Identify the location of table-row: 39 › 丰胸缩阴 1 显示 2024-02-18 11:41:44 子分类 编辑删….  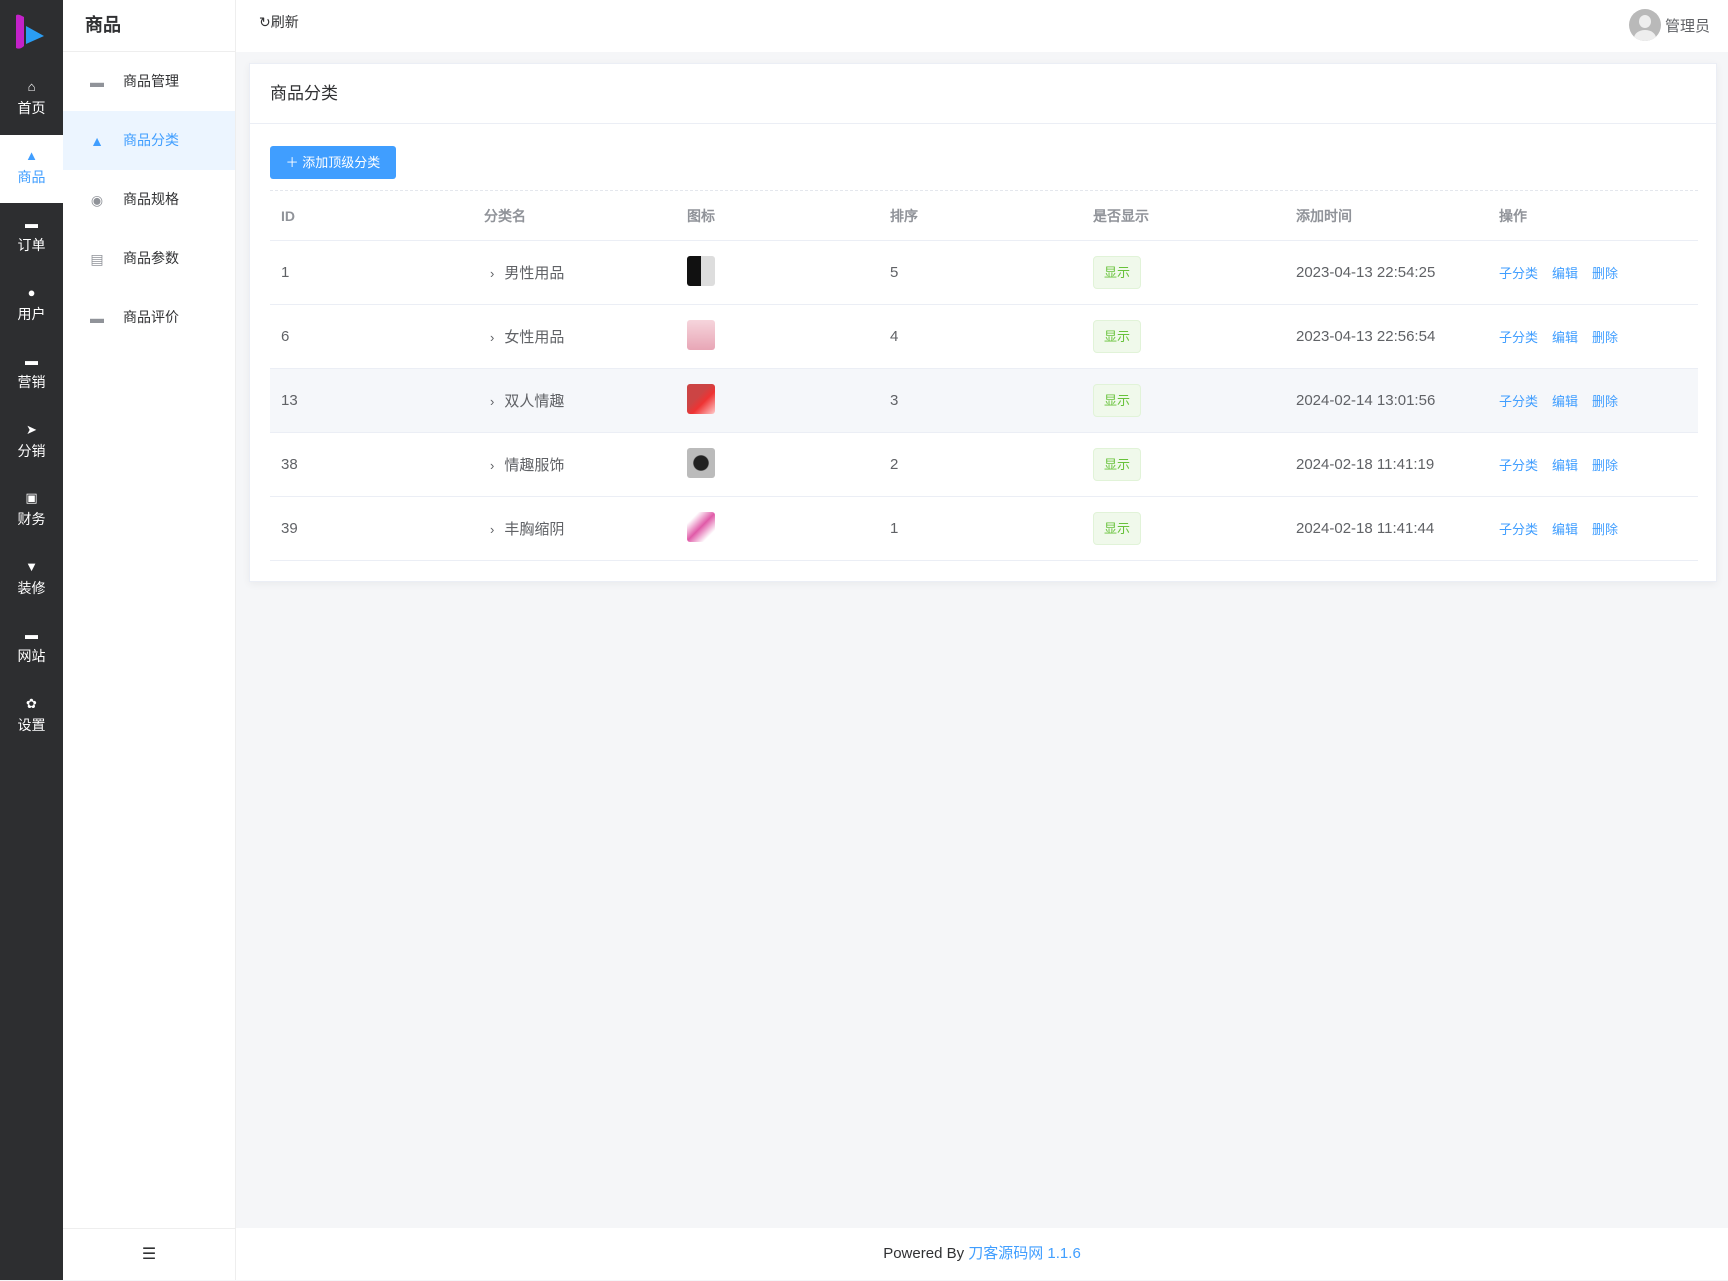
(984, 529).